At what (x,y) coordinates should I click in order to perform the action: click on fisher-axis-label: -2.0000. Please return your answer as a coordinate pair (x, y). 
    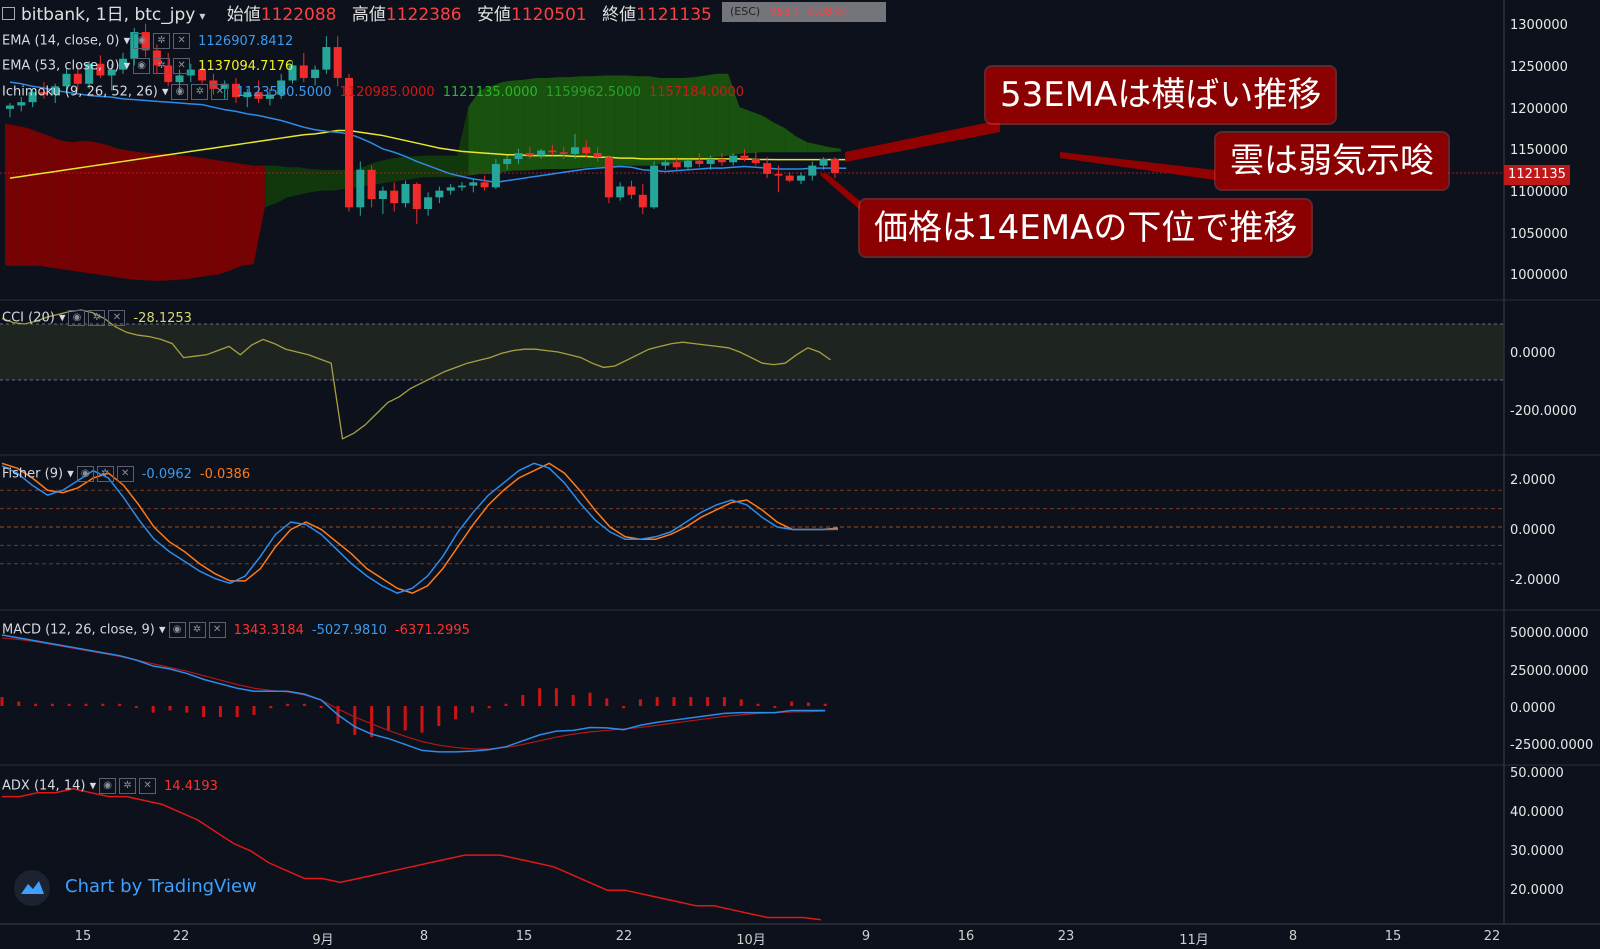
    Looking at the image, I should click on (1535, 580).